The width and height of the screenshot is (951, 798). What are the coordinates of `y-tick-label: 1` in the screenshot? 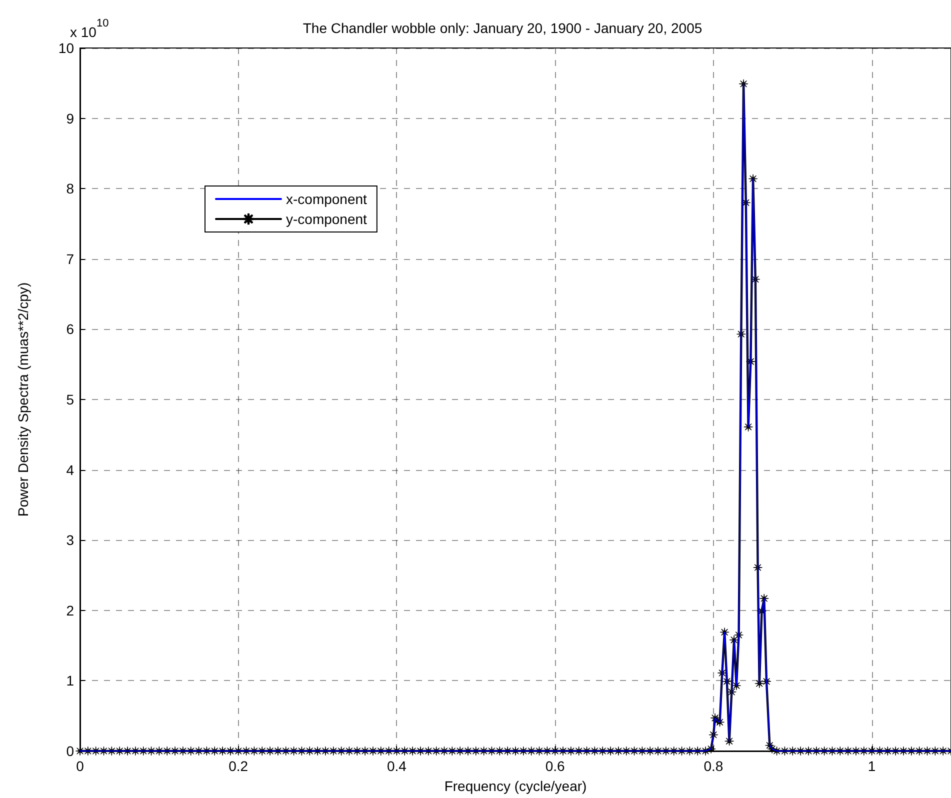 It's located at (70, 680).